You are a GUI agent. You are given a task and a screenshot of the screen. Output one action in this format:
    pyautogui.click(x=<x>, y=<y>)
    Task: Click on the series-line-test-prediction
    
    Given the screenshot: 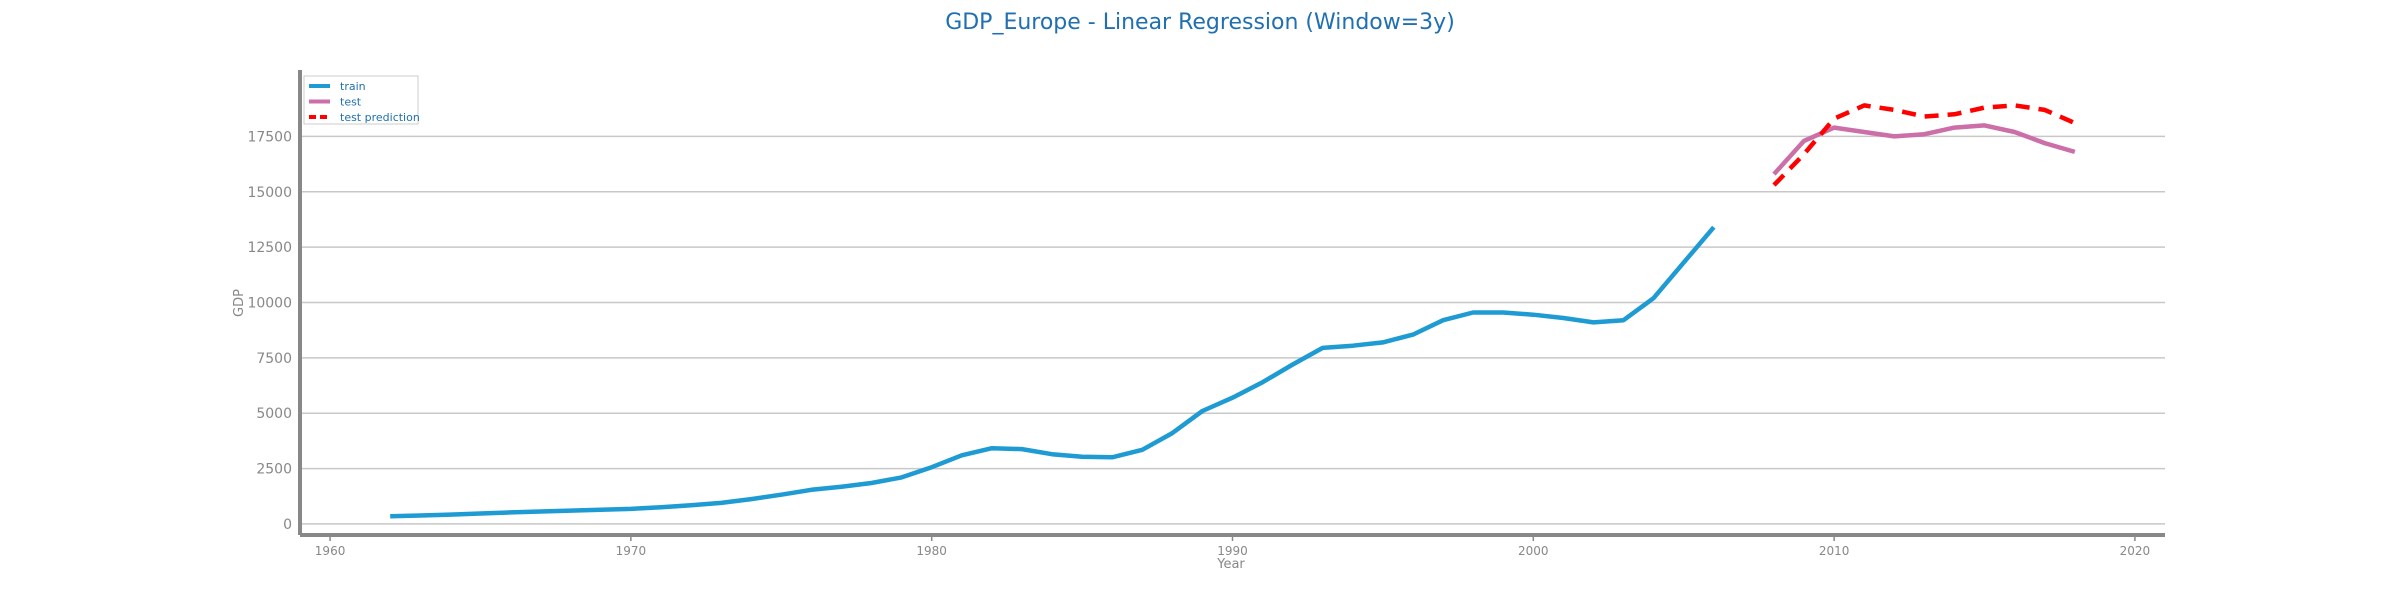 What is the action you would take?
    pyautogui.click(x=1924, y=145)
    